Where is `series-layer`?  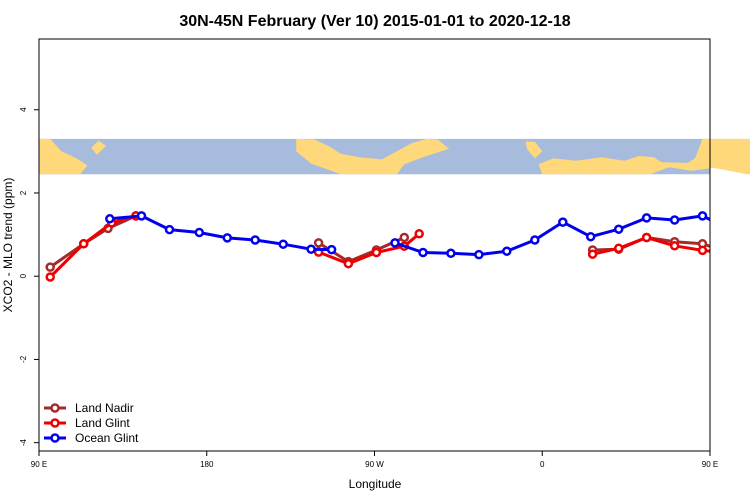
series-layer is located at coordinates (389, 246).